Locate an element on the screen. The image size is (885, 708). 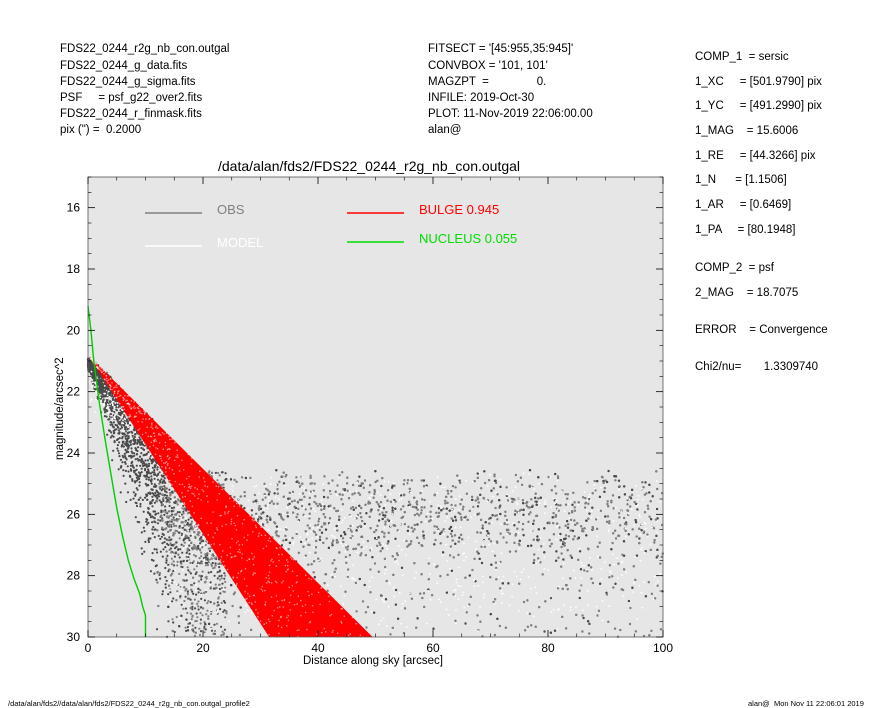
header-line: FDS22_0244_g_sigma.fits is located at coordinates (128, 82).